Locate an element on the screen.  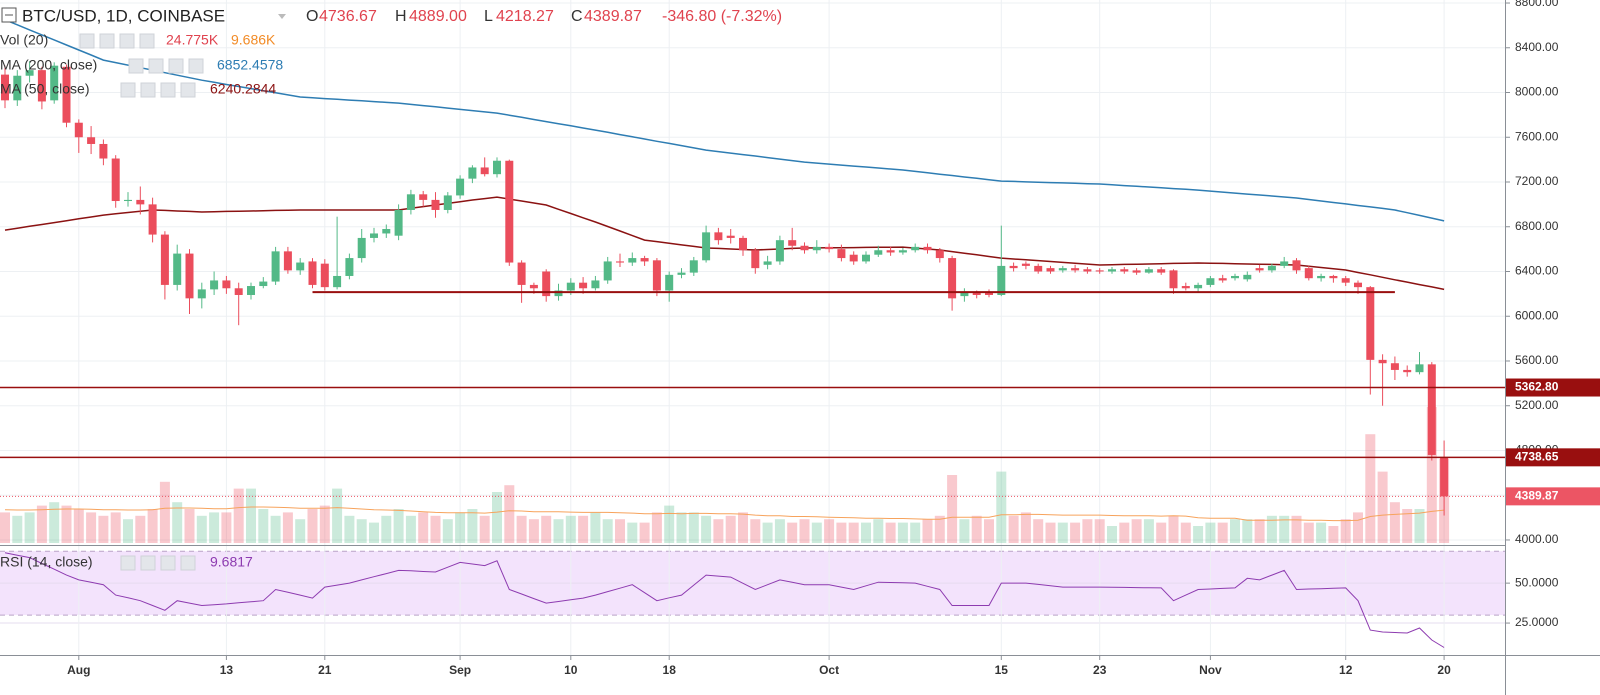
x-tick-label: Sep is located at coordinates (460, 670).